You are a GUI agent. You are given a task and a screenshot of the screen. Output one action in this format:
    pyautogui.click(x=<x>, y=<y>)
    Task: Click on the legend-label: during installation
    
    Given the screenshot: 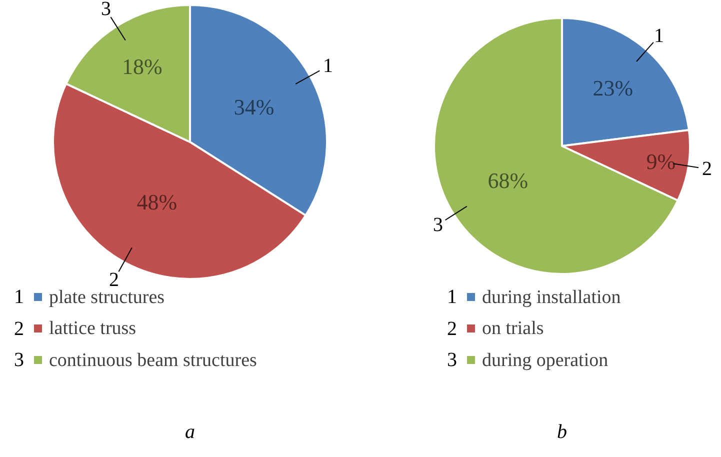 What is the action you would take?
    pyautogui.click(x=552, y=297)
    